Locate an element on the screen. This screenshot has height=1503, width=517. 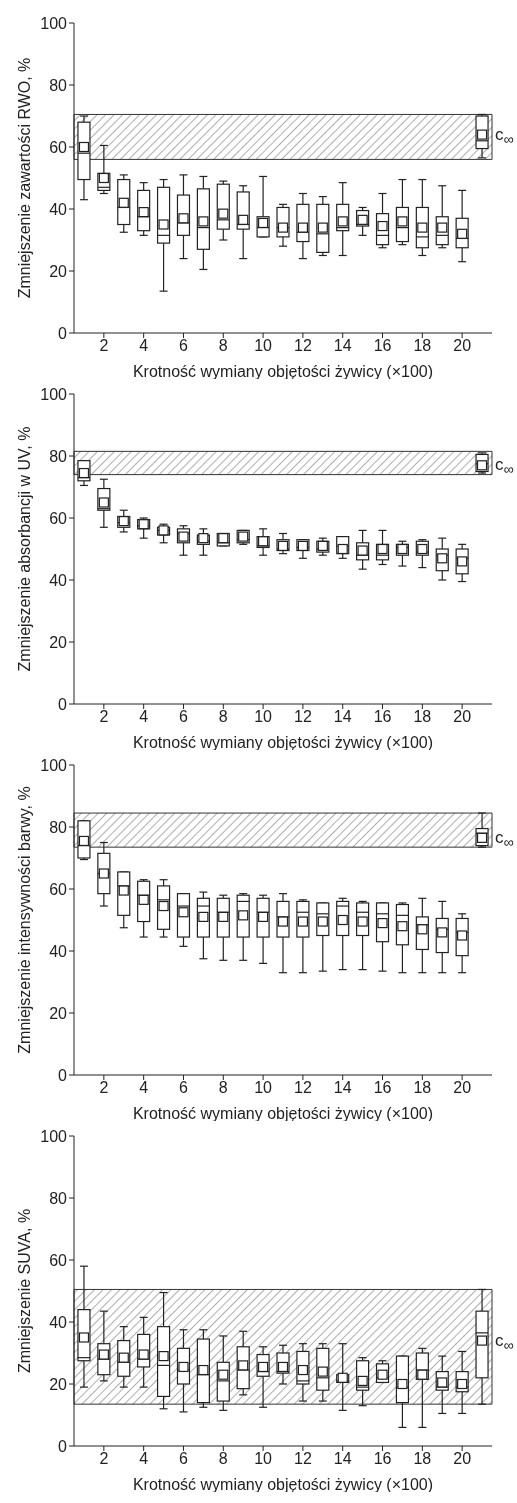
y-axis-title: Zmniejszenie absorbancji w UV, % is located at coordinates (24, 549).